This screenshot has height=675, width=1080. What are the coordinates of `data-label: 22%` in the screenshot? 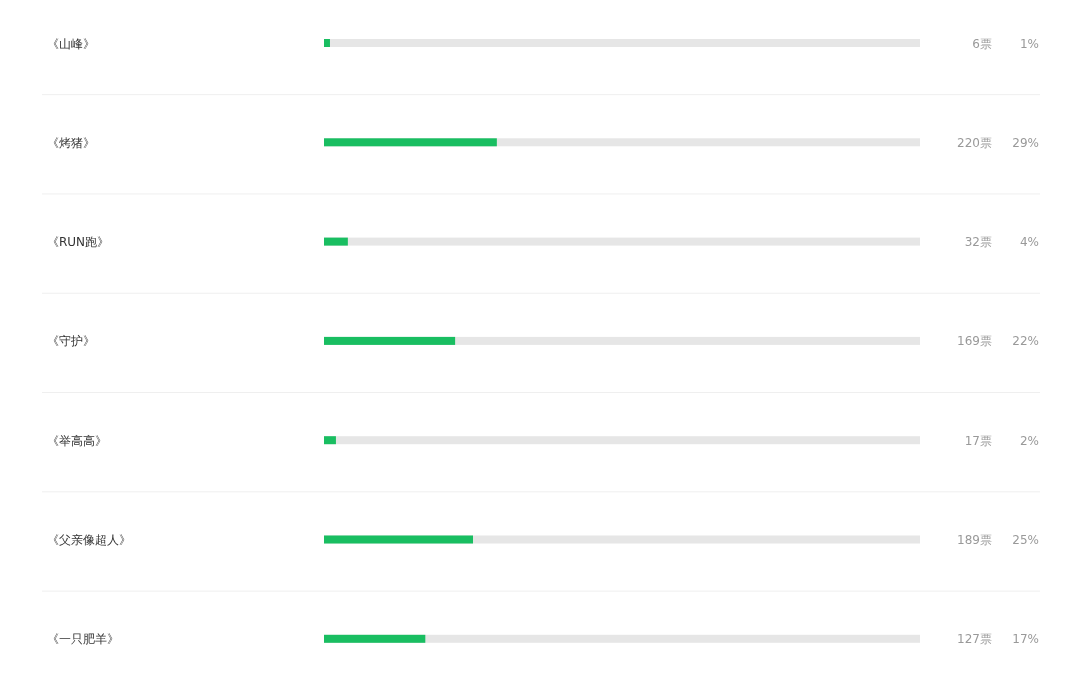 It's located at (1025, 341).